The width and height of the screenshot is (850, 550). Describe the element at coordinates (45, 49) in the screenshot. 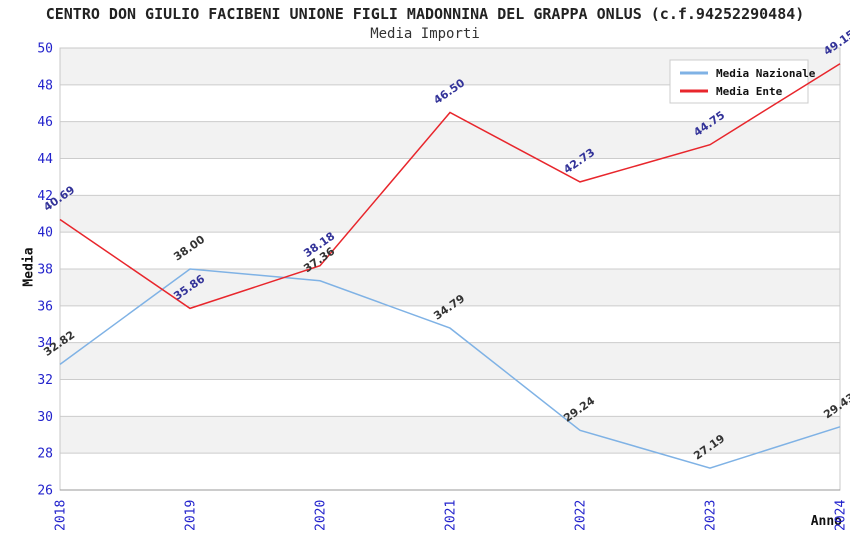

I see `y-tick-label: 50` at that location.